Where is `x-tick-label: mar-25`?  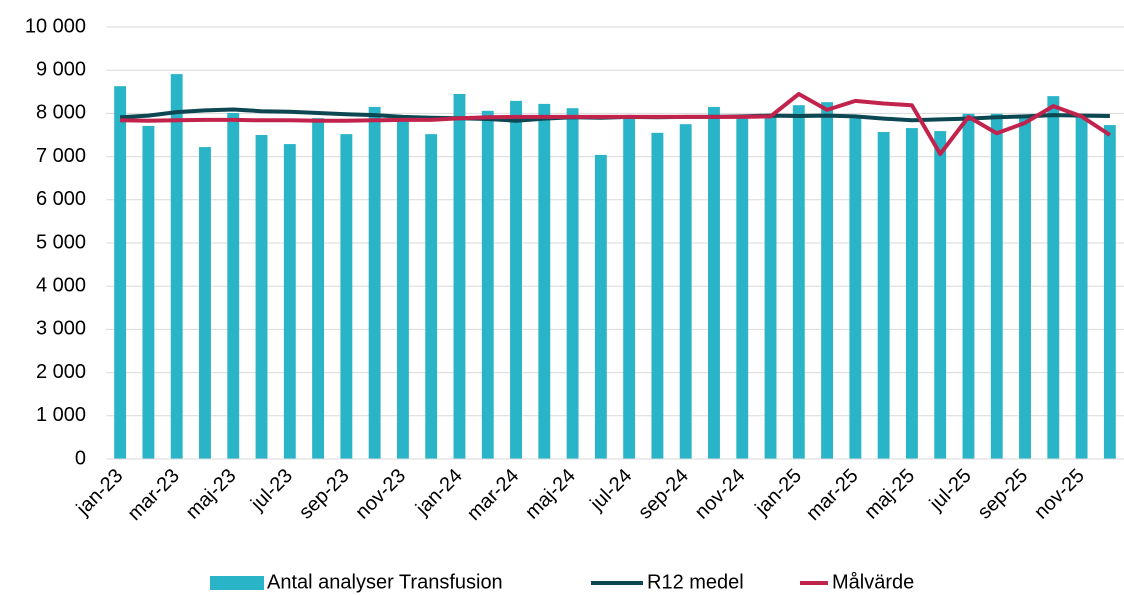
x-tick-label: mar-25 is located at coordinates (832, 495).